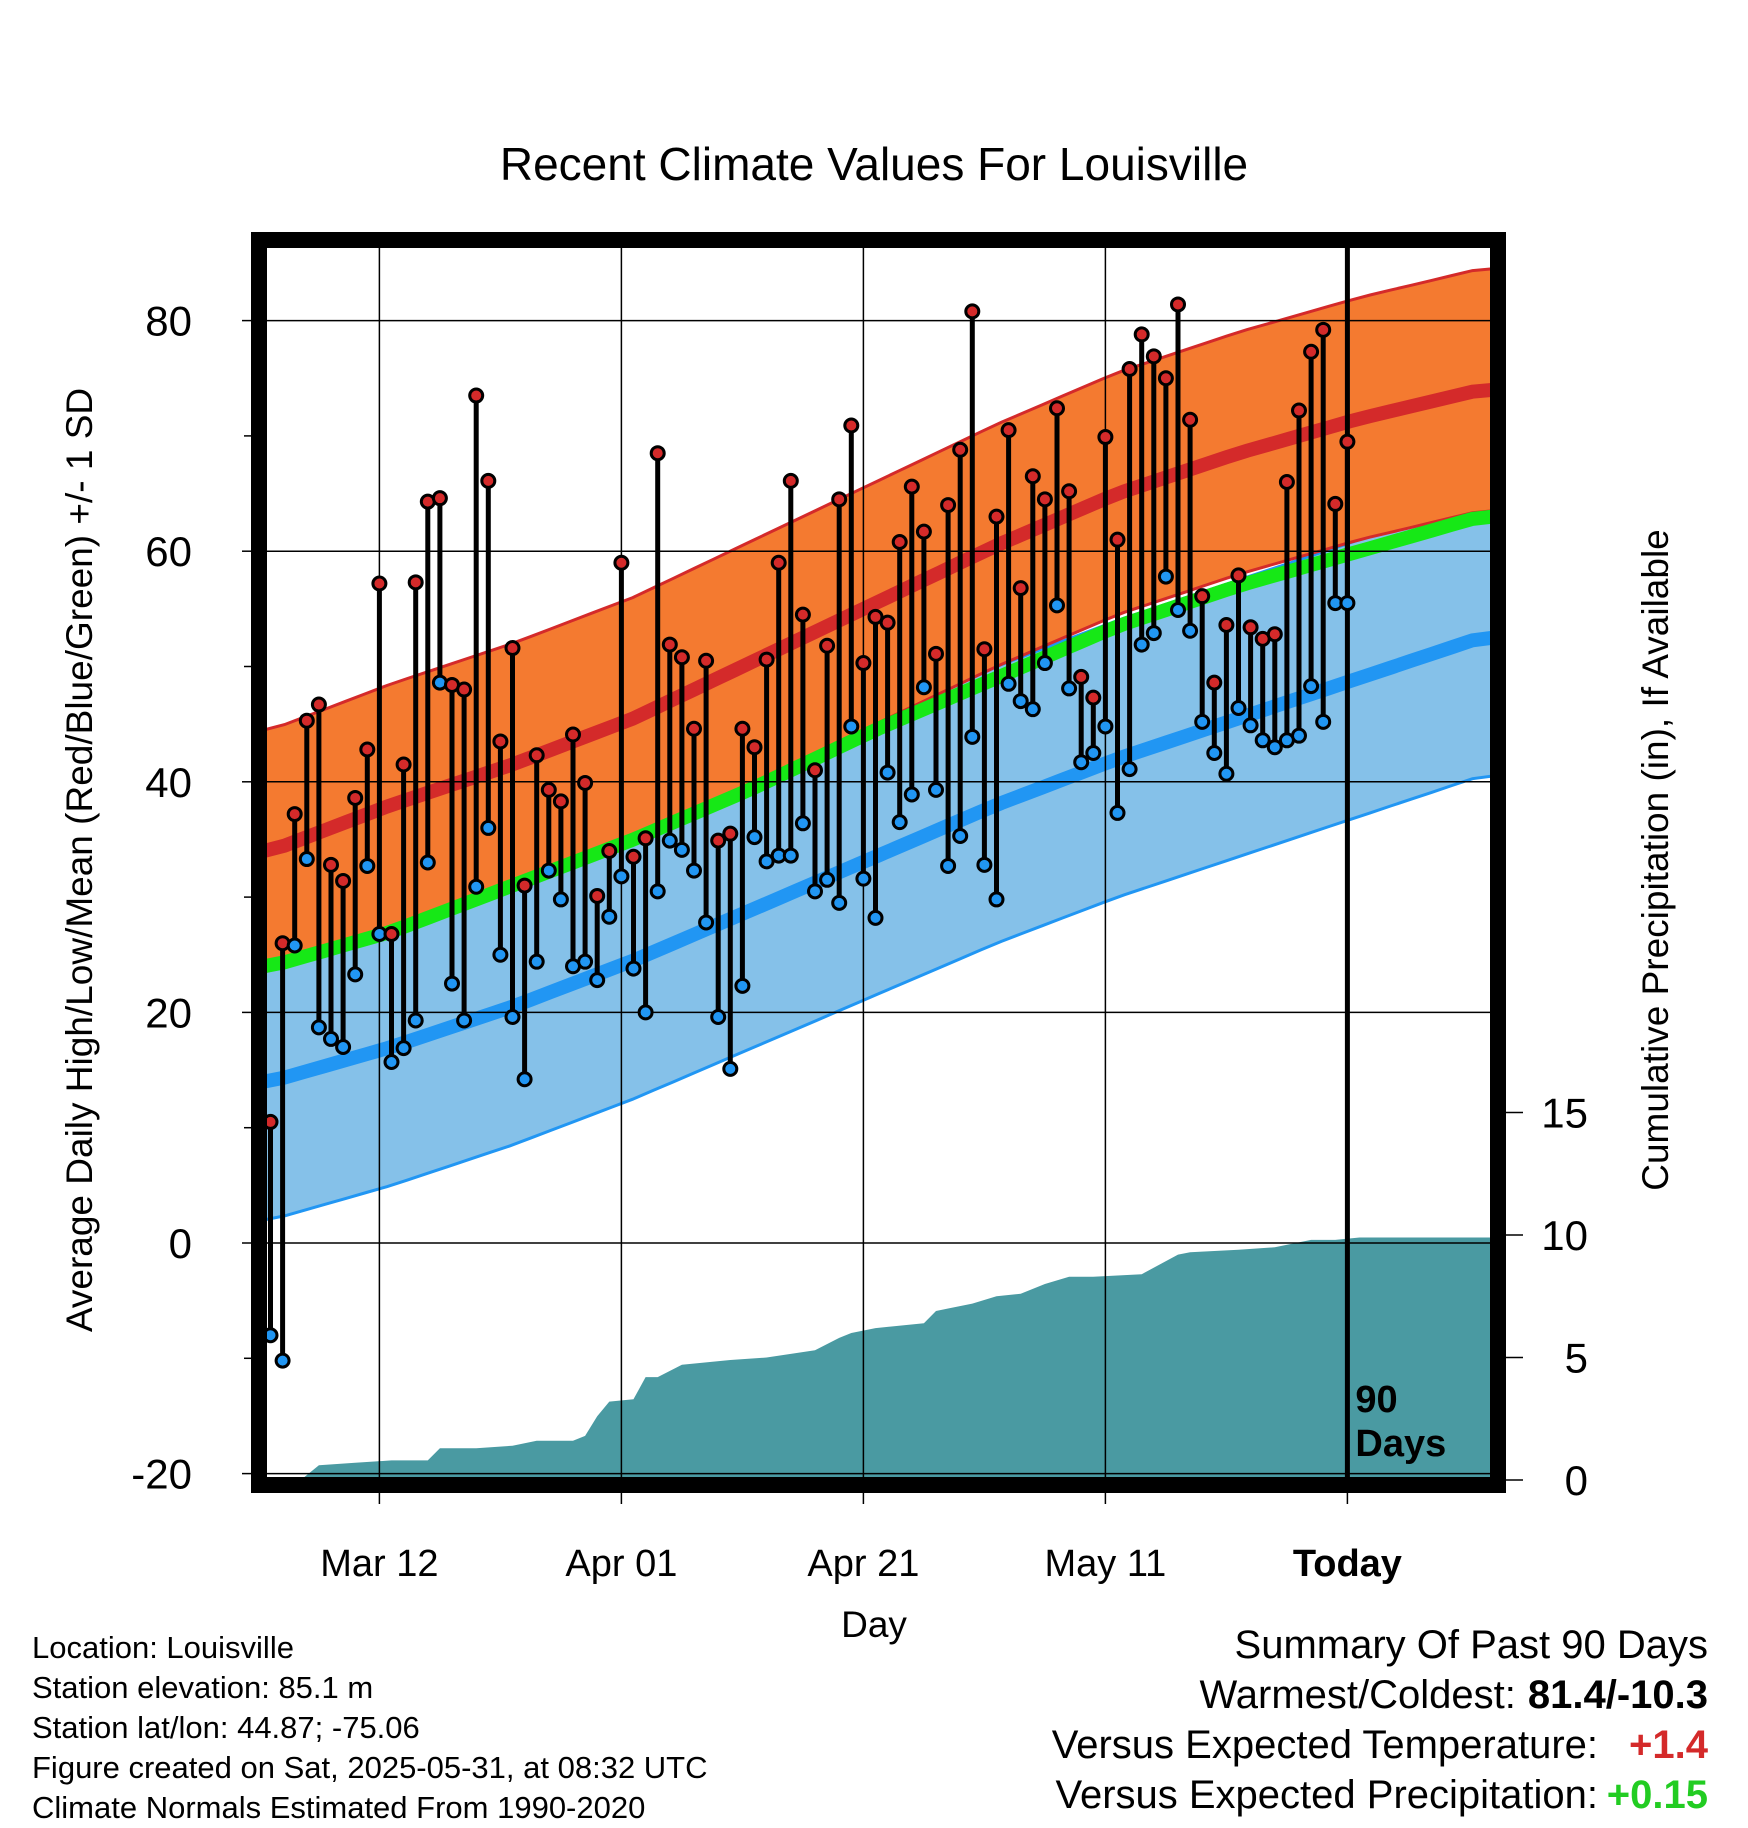  What do you see at coordinates (161, 1474) in the screenshot?
I see `y-tick-label: -20` at bounding box center [161, 1474].